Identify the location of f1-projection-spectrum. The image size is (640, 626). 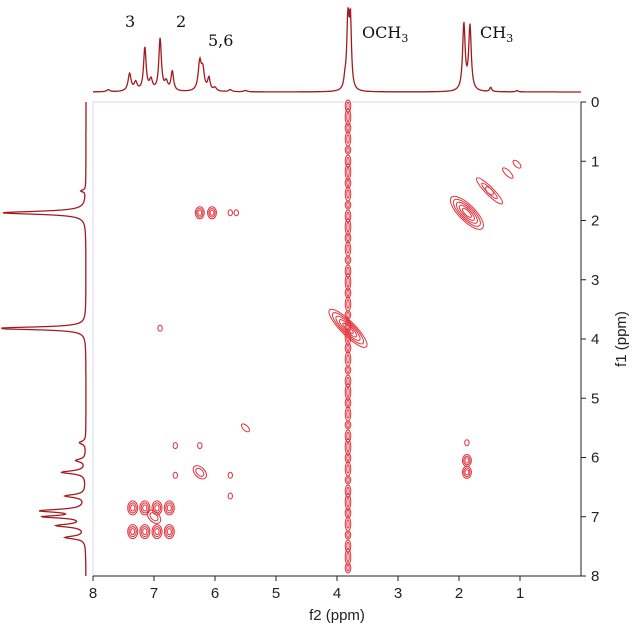
(44, 339).